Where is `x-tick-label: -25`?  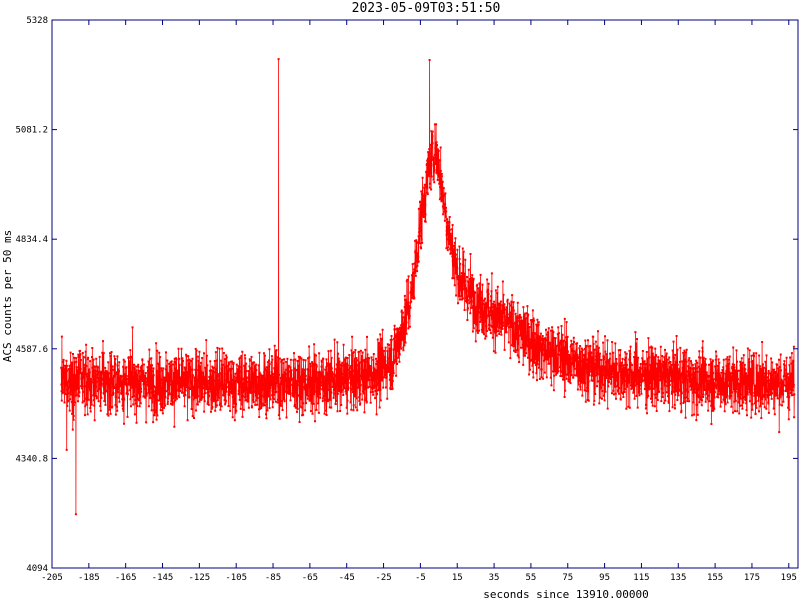 x-tick-label: -25 is located at coordinates (383, 578).